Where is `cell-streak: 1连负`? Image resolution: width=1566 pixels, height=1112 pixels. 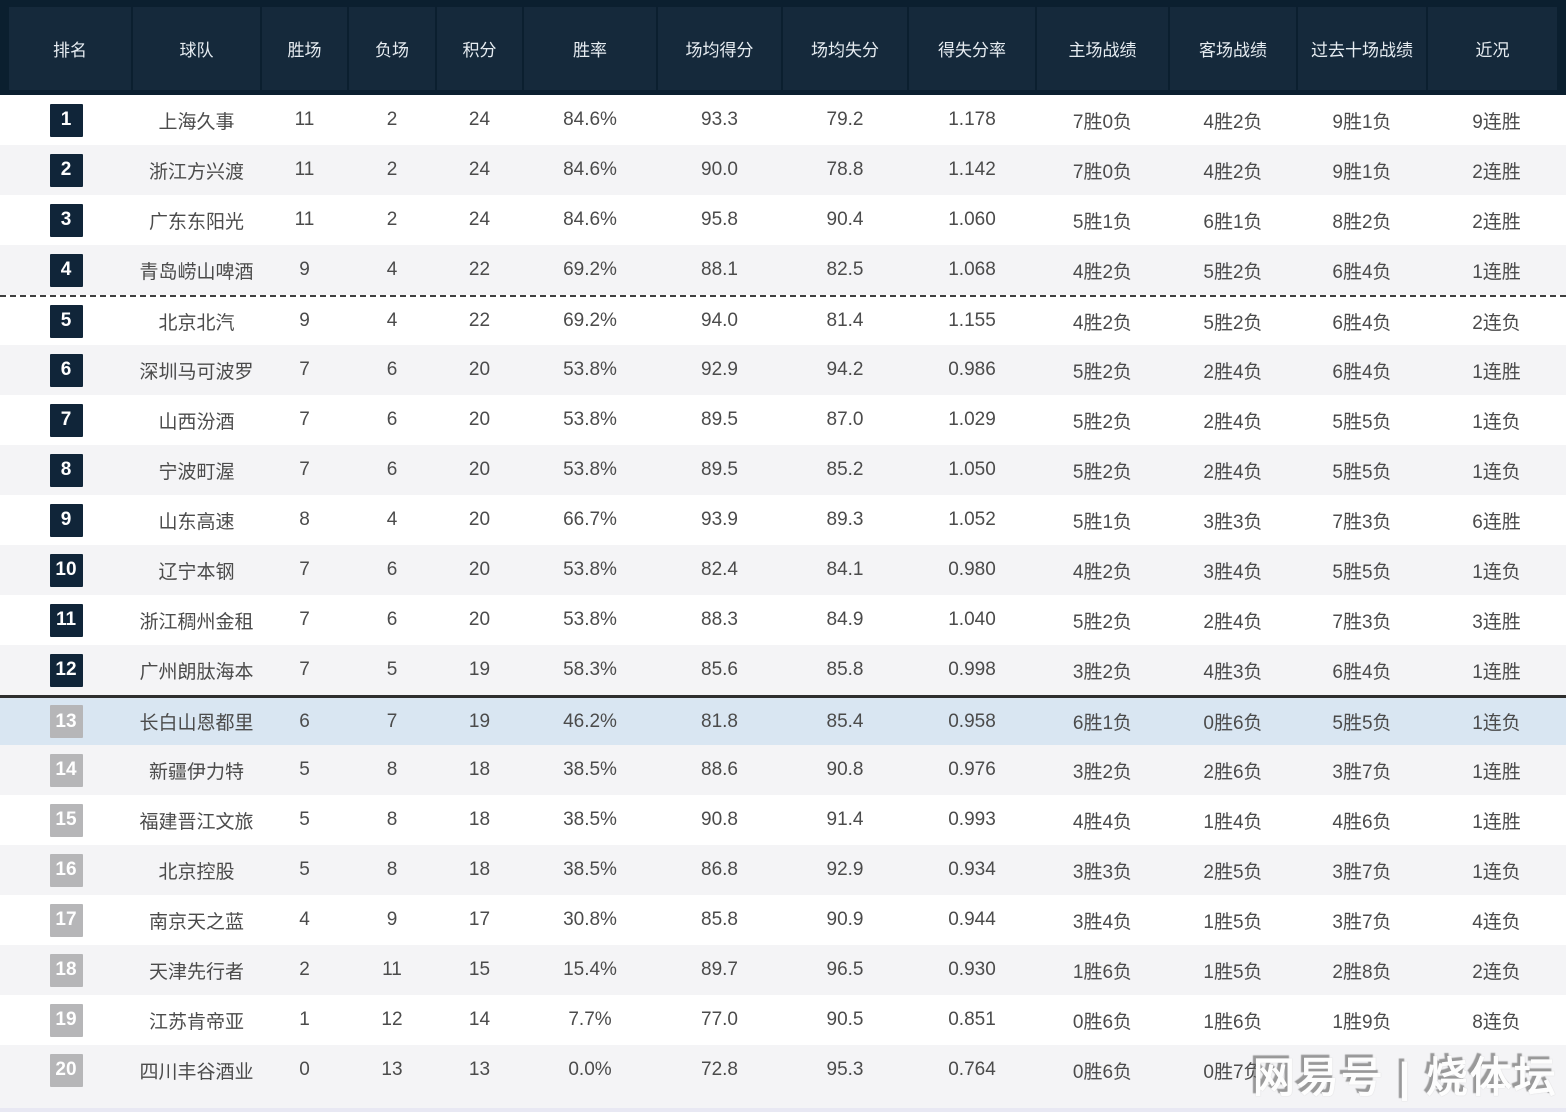
cell-streak: 1连负 is located at coordinates (1496, 472).